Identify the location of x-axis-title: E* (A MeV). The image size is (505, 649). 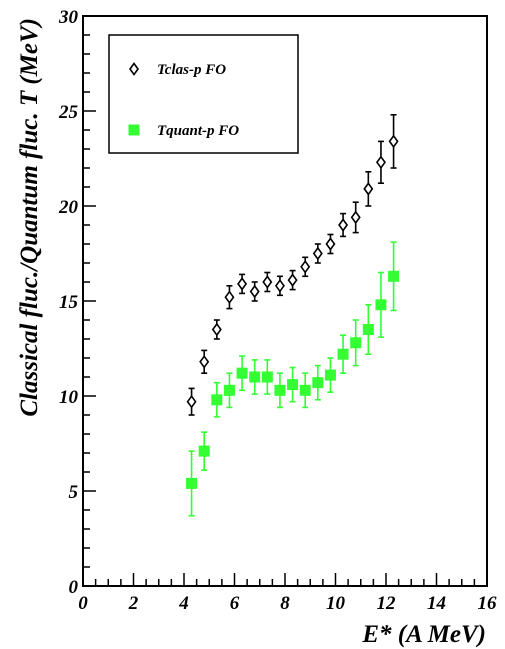
(423, 634).